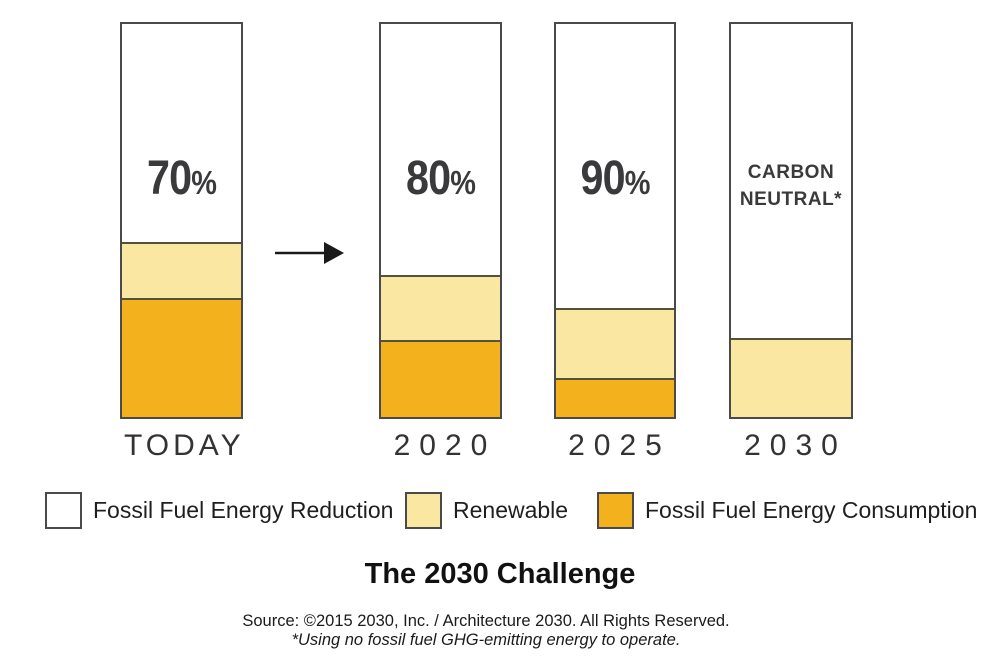  I want to click on legend-swatch-reduction, so click(63, 510).